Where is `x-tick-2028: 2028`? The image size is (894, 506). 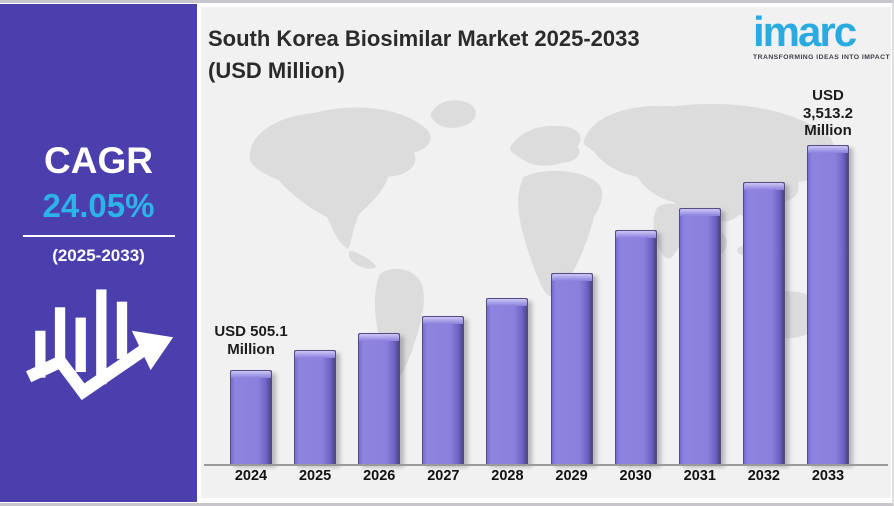 x-tick-2028: 2028 is located at coordinates (507, 476).